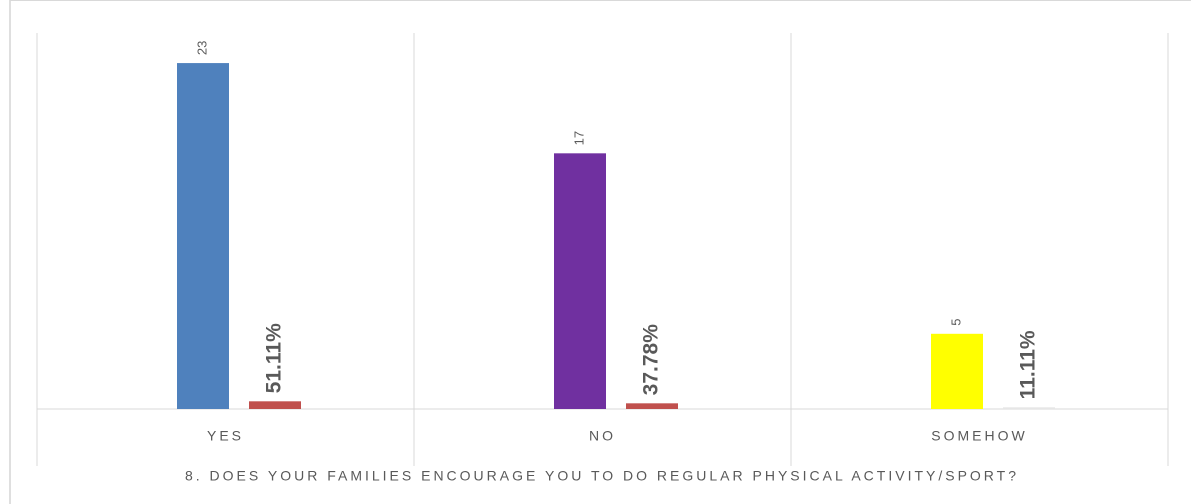 The image size is (1191, 504). Describe the element at coordinates (1028, 364) in the screenshot. I see `data-label: 11.11%` at that location.